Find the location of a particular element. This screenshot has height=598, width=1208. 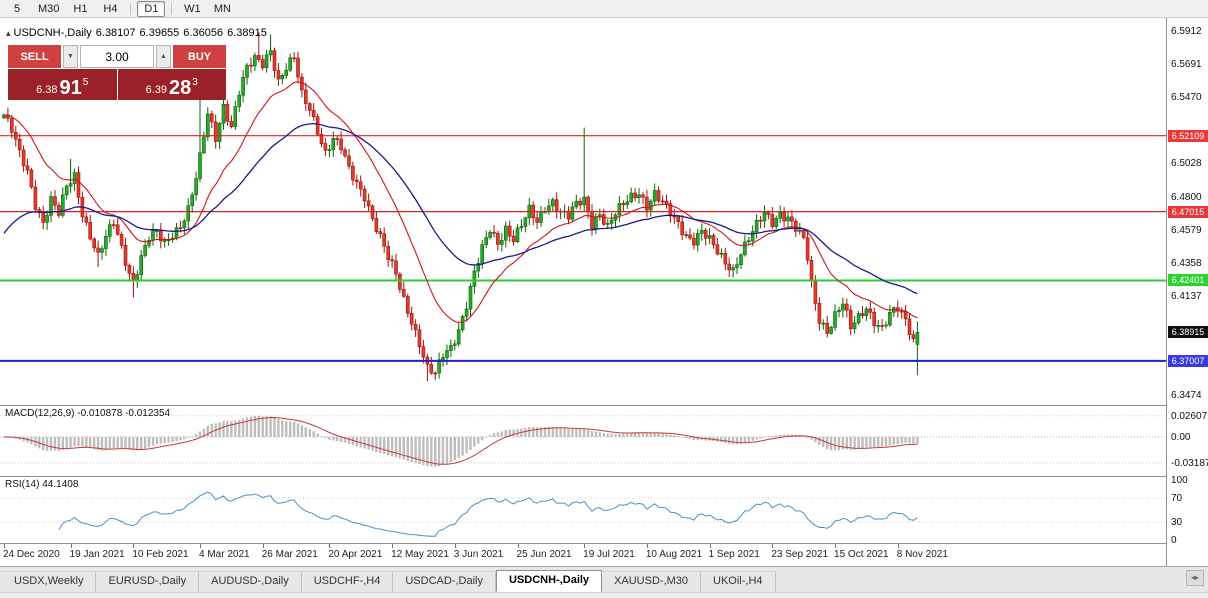

macd-axis-tick: 0.02607 is located at coordinates (1189, 416).